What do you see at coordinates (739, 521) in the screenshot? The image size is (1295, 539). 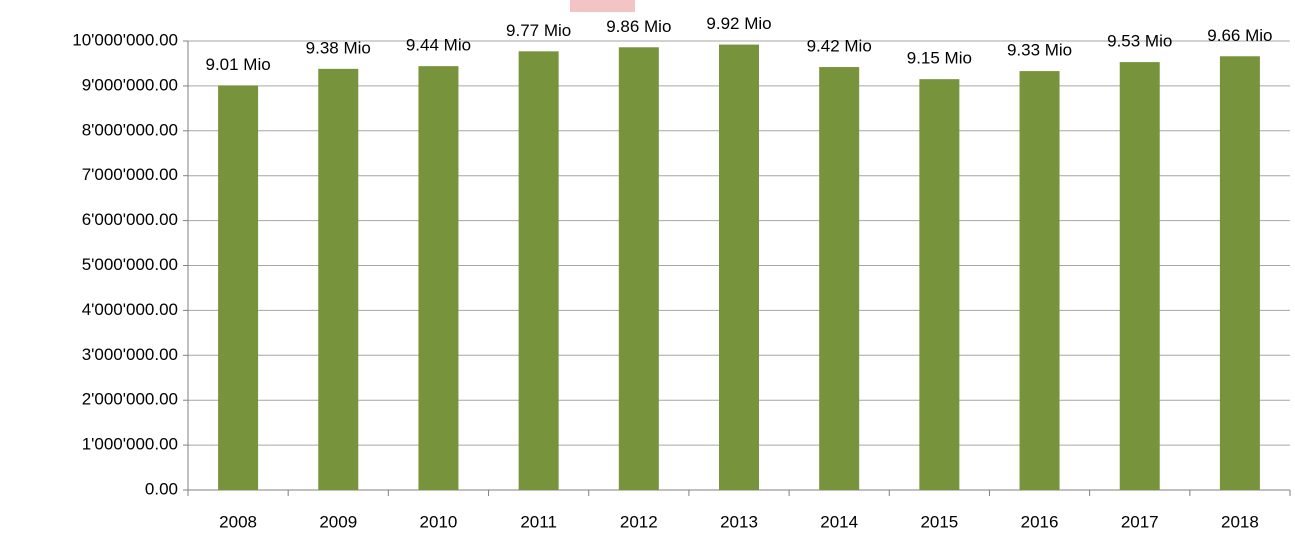 I see `x-tick-label: 2013` at bounding box center [739, 521].